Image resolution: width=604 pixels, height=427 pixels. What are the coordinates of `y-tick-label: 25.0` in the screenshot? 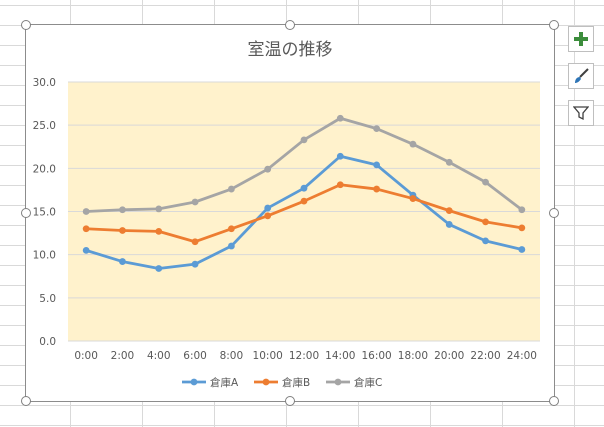 It's located at (44, 126).